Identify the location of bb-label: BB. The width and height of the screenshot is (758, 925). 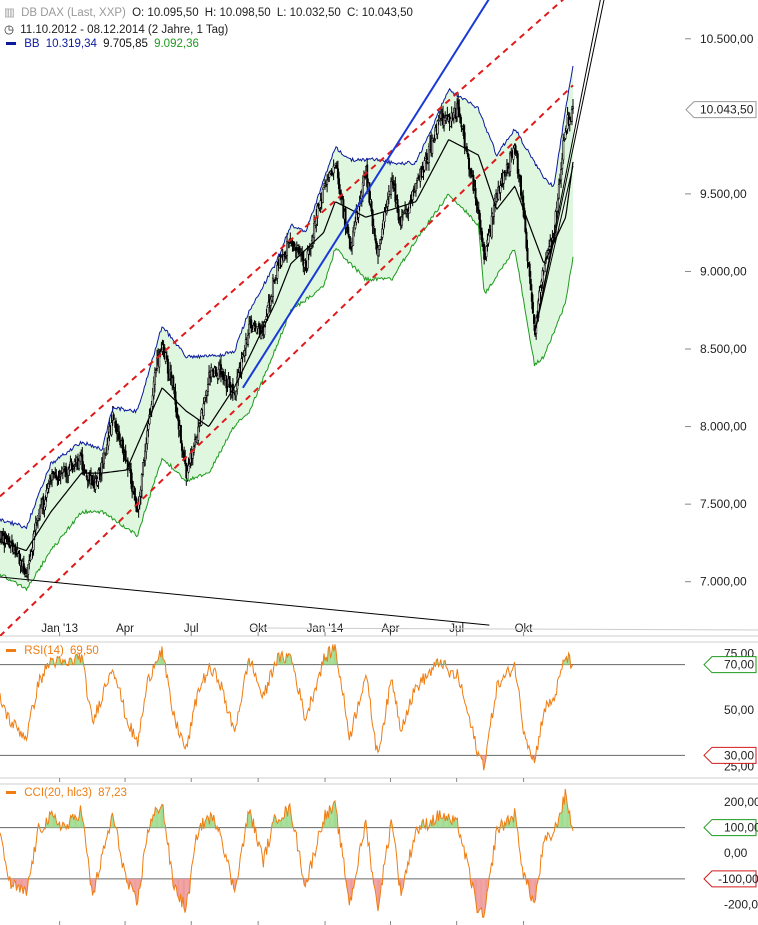
(32, 44).